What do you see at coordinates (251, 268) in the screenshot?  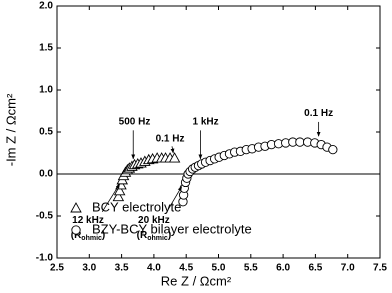 I see `x-tick-label: 5.5` at bounding box center [251, 268].